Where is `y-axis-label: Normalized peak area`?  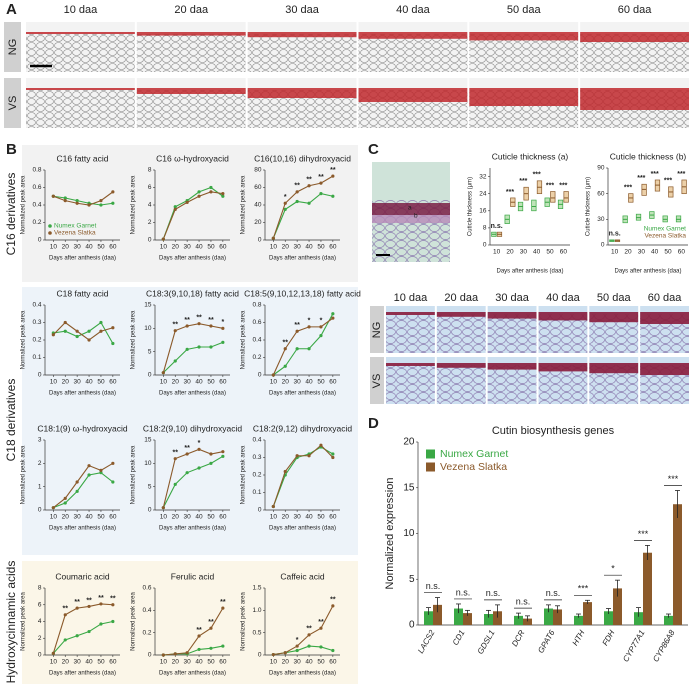 y-axis-label: Normalized peak area is located at coordinates (134, 204).